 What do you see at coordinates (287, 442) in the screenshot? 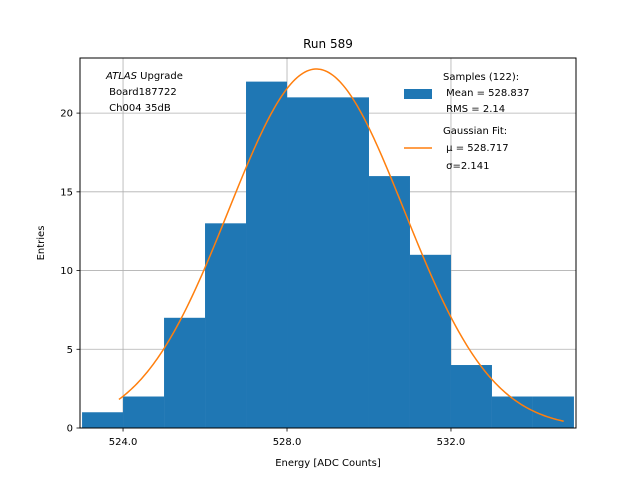
I see `x-tick-label: 528.0` at bounding box center [287, 442].